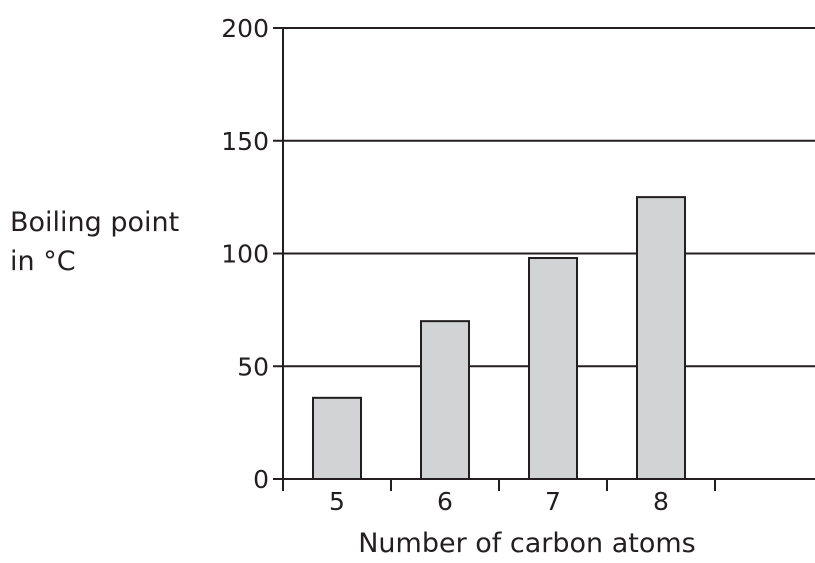 The height and width of the screenshot is (563, 815). Describe the element at coordinates (261, 479) in the screenshot. I see `y-tick-label-0: 0` at that location.